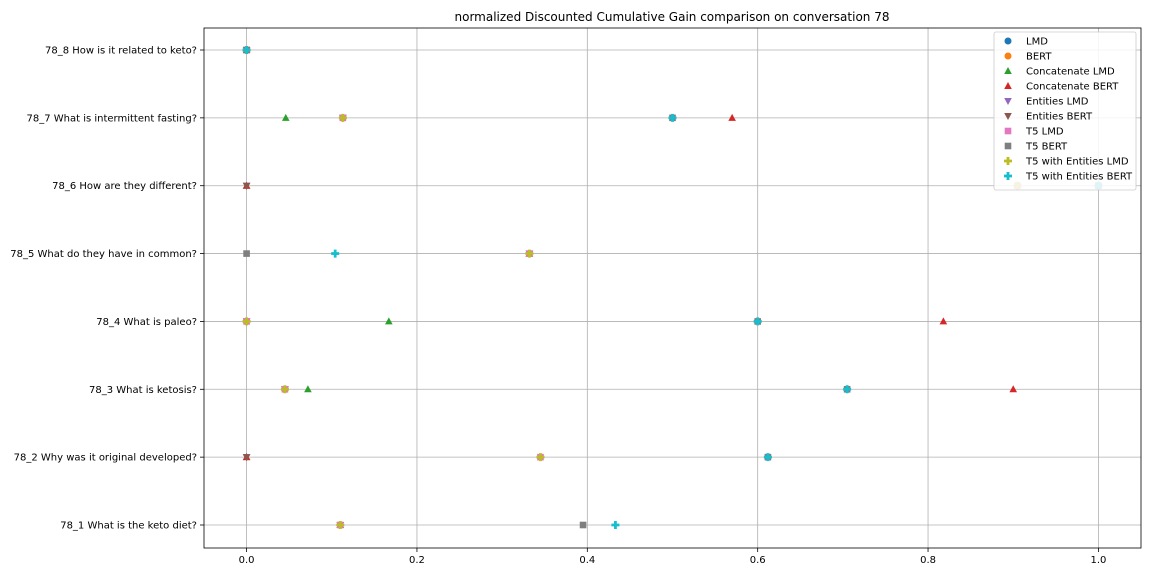  What do you see at coordinates (1039, 57) in the screenshot?
I see `legend-label: BERT` at bounding box center [1039, 57].